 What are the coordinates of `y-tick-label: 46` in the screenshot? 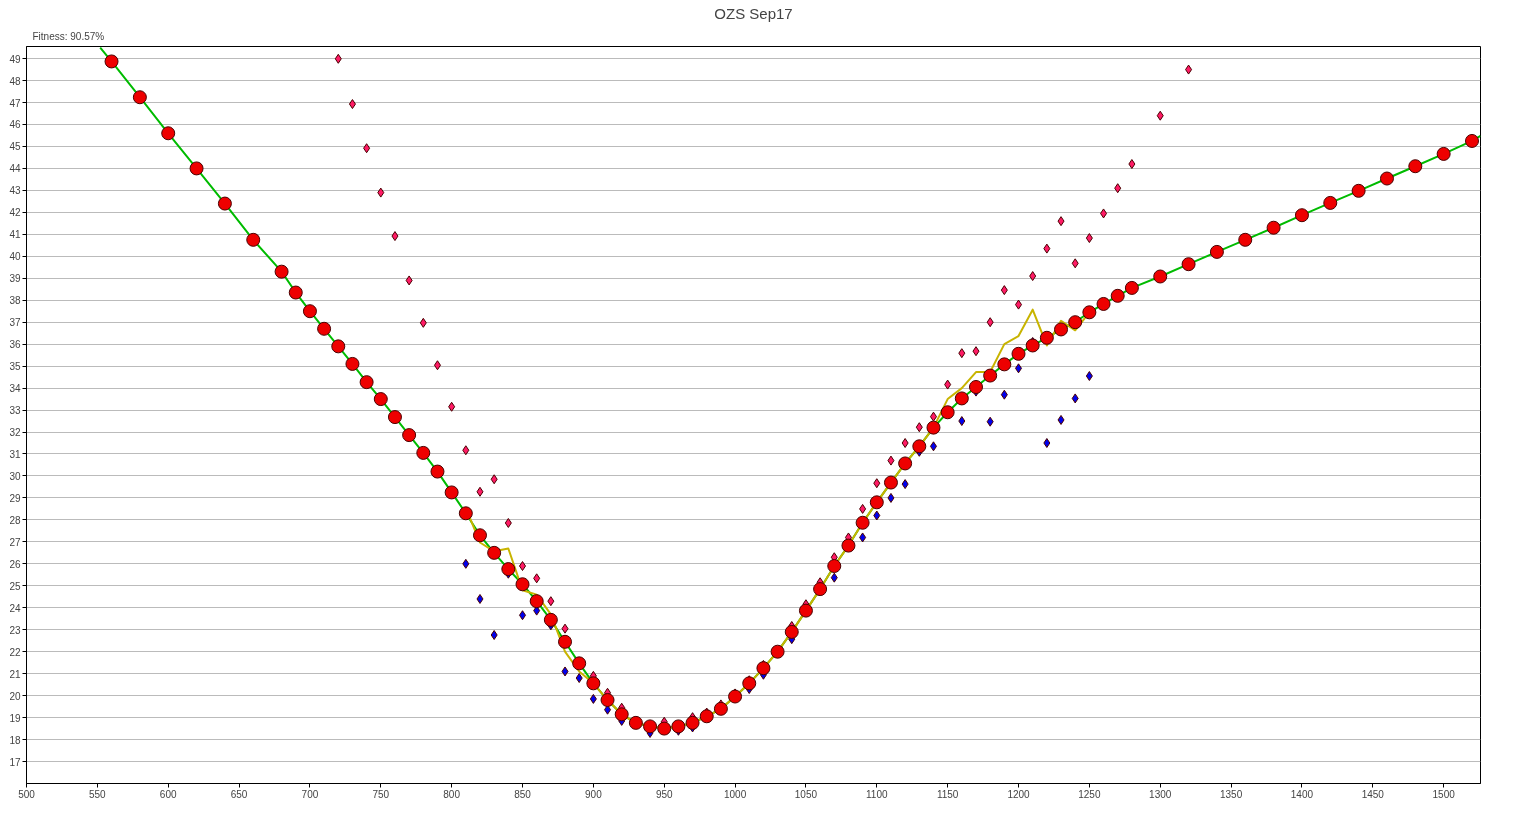 It's located at (15, 125).